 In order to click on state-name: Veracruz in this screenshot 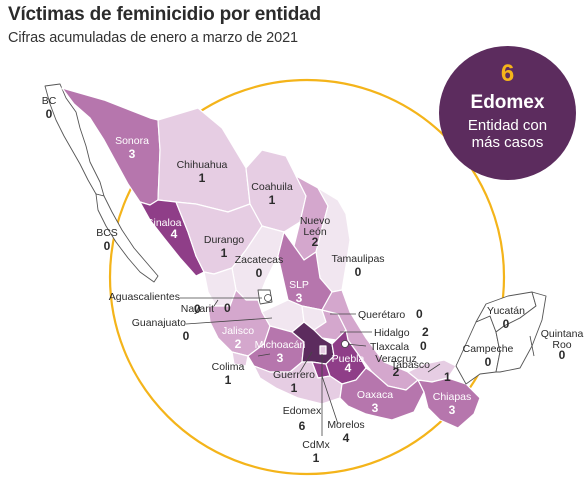, I will do `click(395, 359)`.